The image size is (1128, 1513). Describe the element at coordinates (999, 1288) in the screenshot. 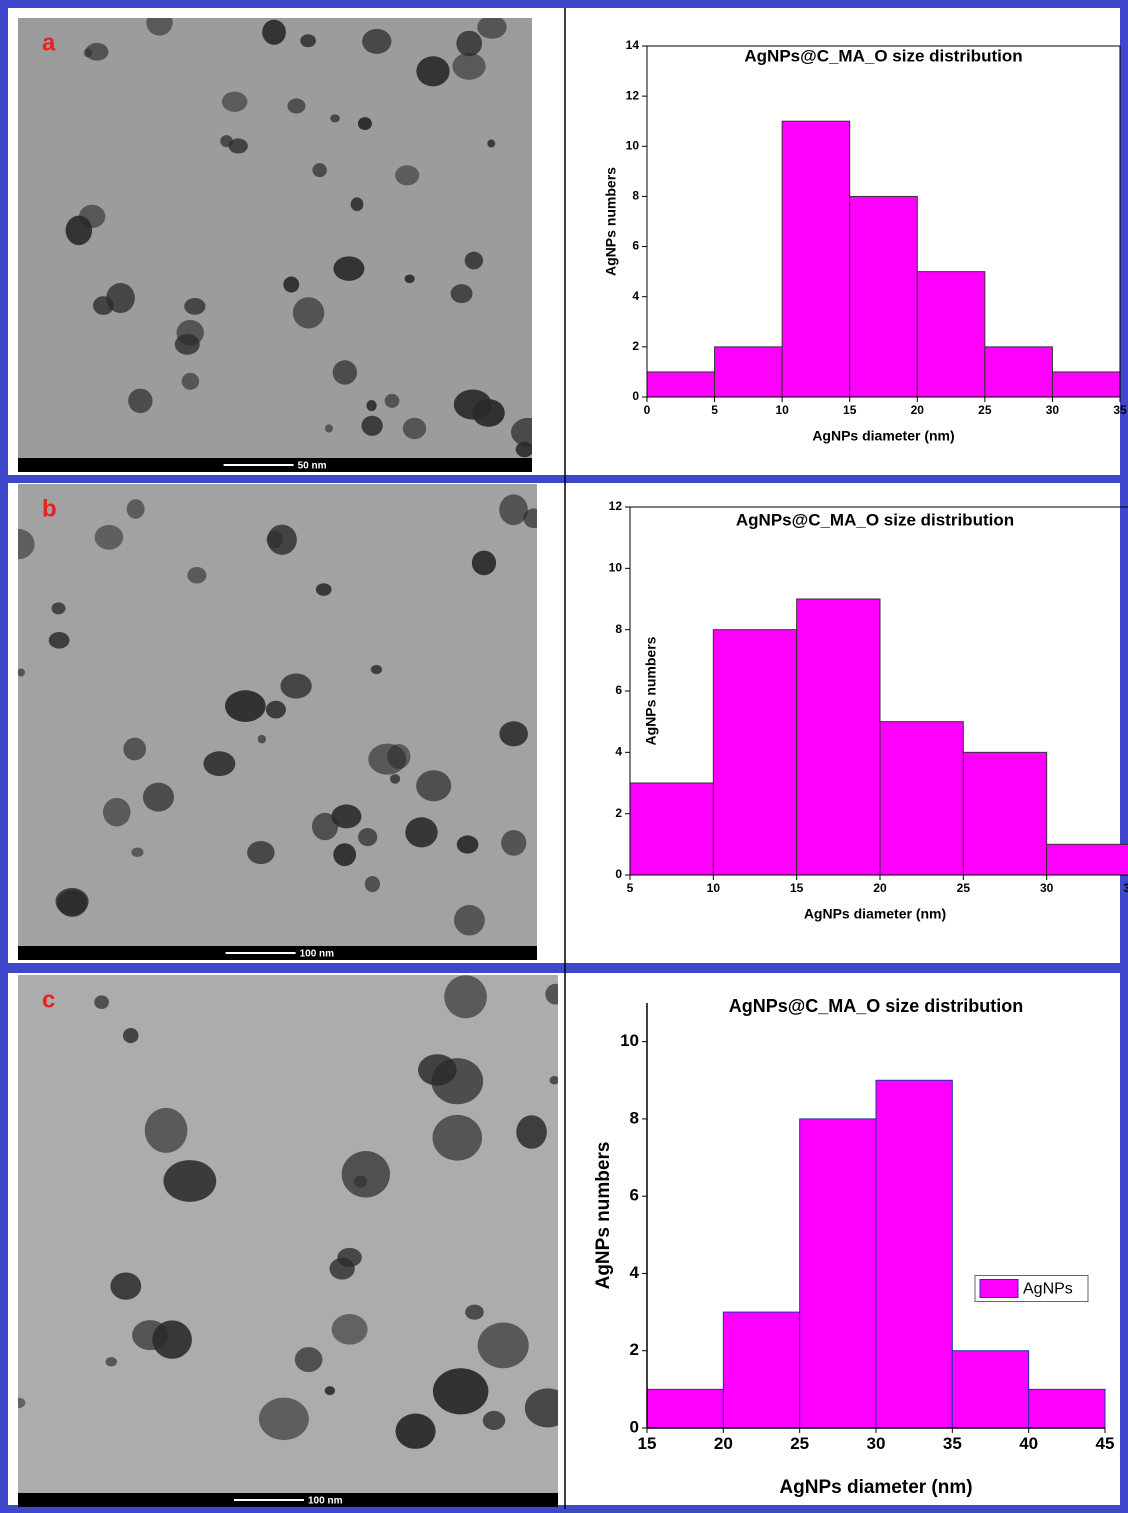

I see `legend-swatch` at that location.